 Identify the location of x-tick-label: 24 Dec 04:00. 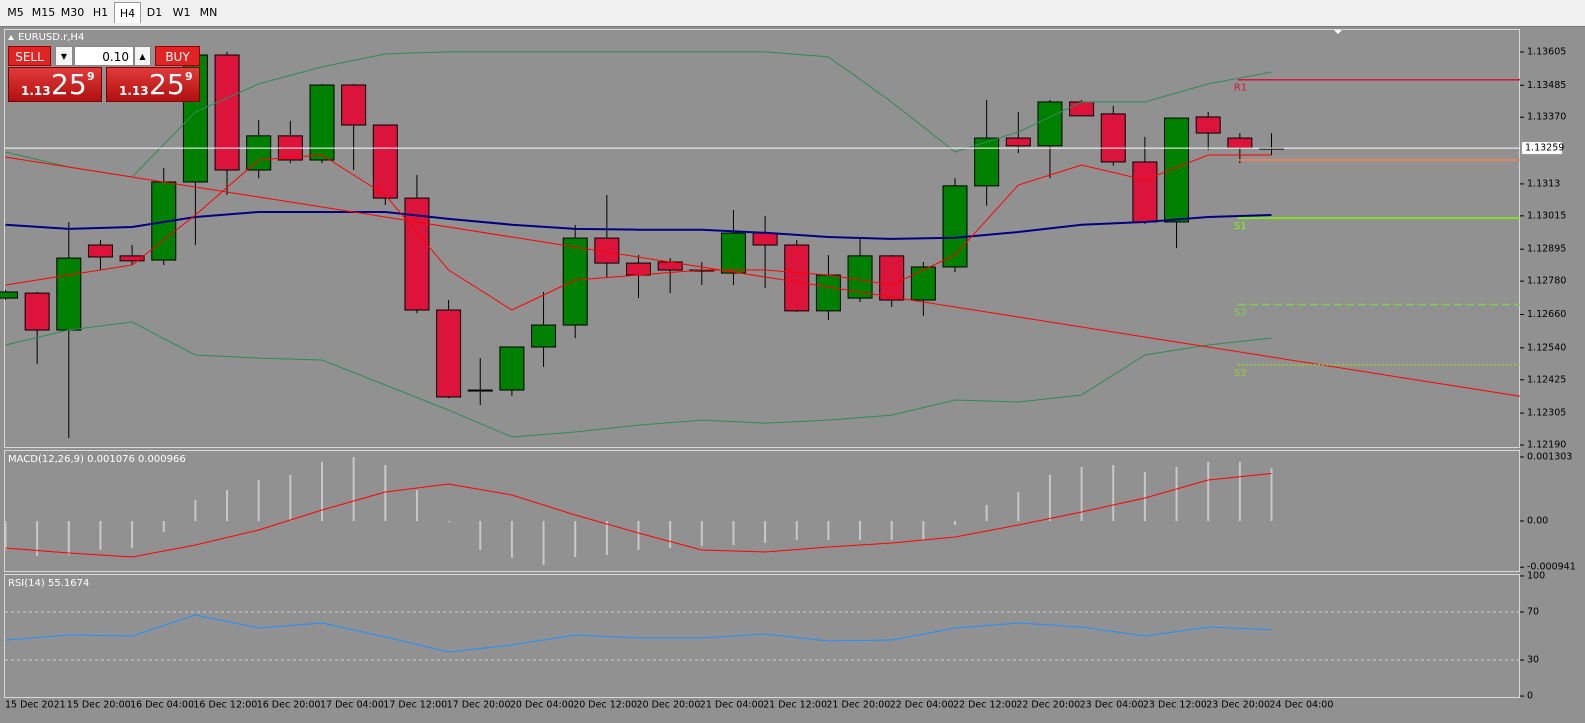
(1302, 705).